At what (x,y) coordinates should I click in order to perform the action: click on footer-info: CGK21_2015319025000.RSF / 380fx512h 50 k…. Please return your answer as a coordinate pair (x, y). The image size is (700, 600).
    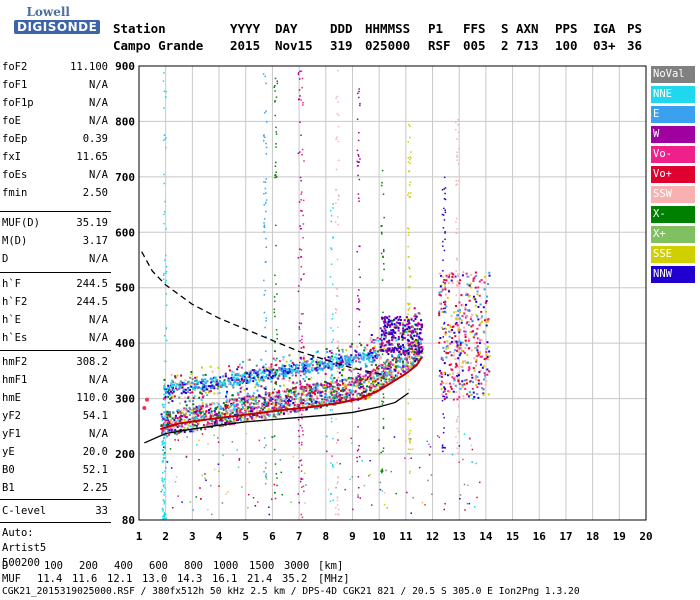
    Looking at the image, I should click on (291, 591).